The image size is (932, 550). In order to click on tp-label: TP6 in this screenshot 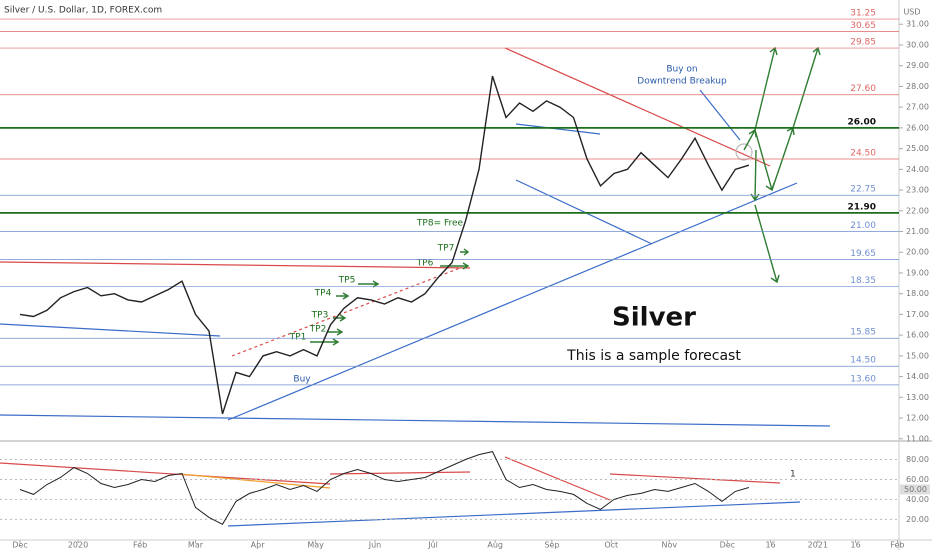, I will do `click(425, 264)`.